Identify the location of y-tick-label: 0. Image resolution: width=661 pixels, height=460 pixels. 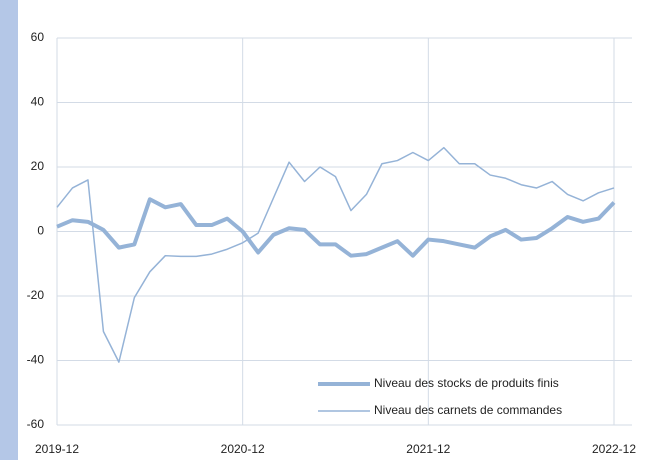
(40, 231).